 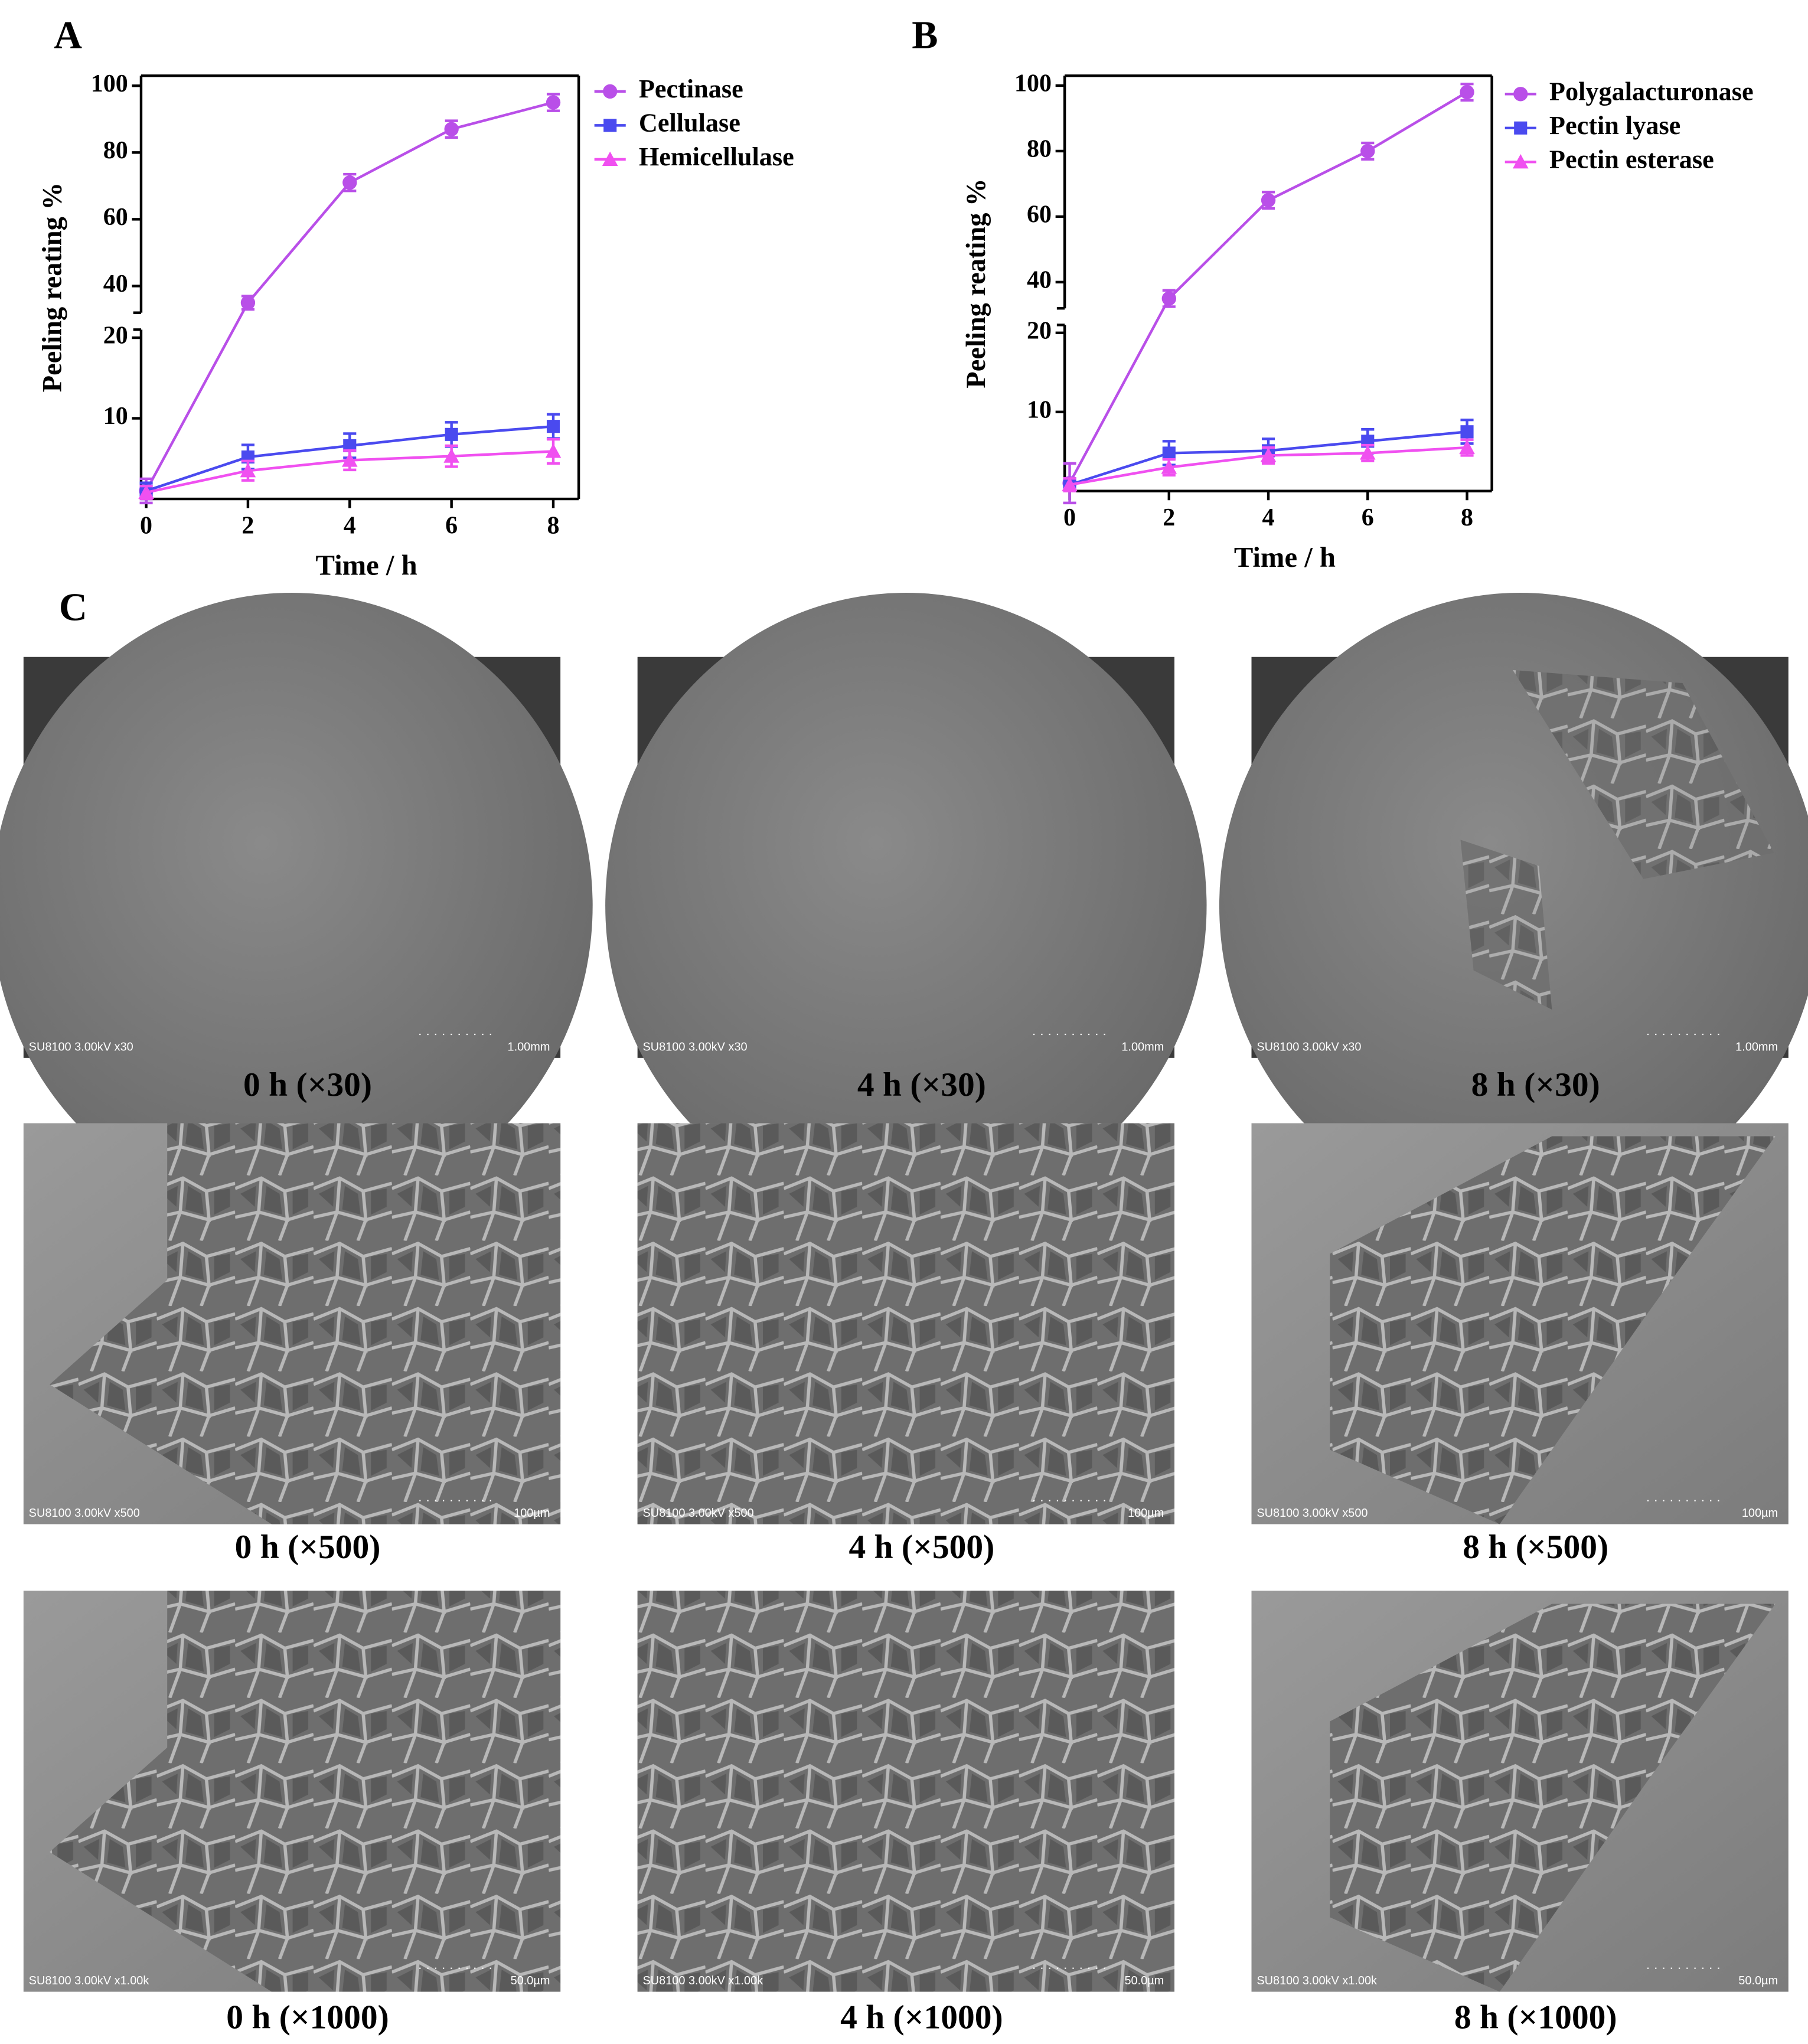 I want to click on sem-caption: 8 h (×500), so click(x=1536, y=1548).